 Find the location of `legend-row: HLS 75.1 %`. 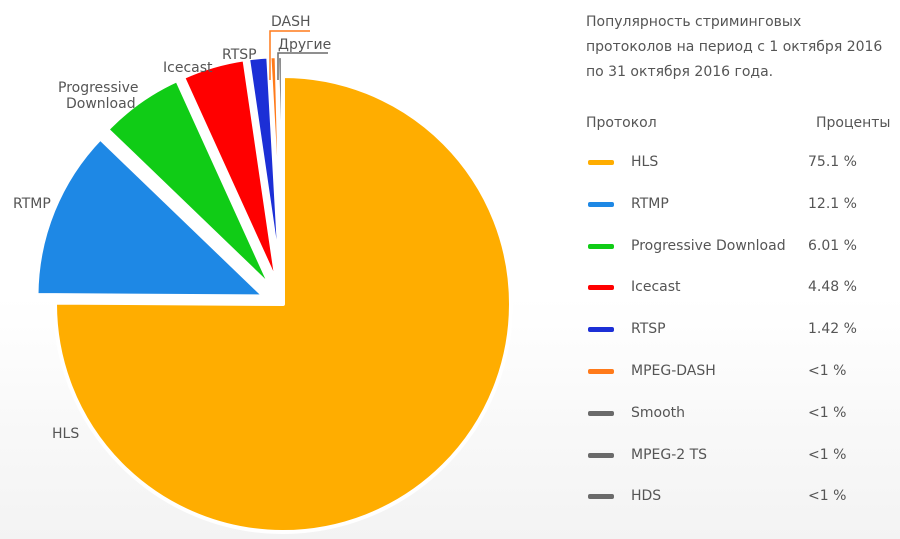

legend-row: HLS 75.1 % is located at coordinates (738, 161).